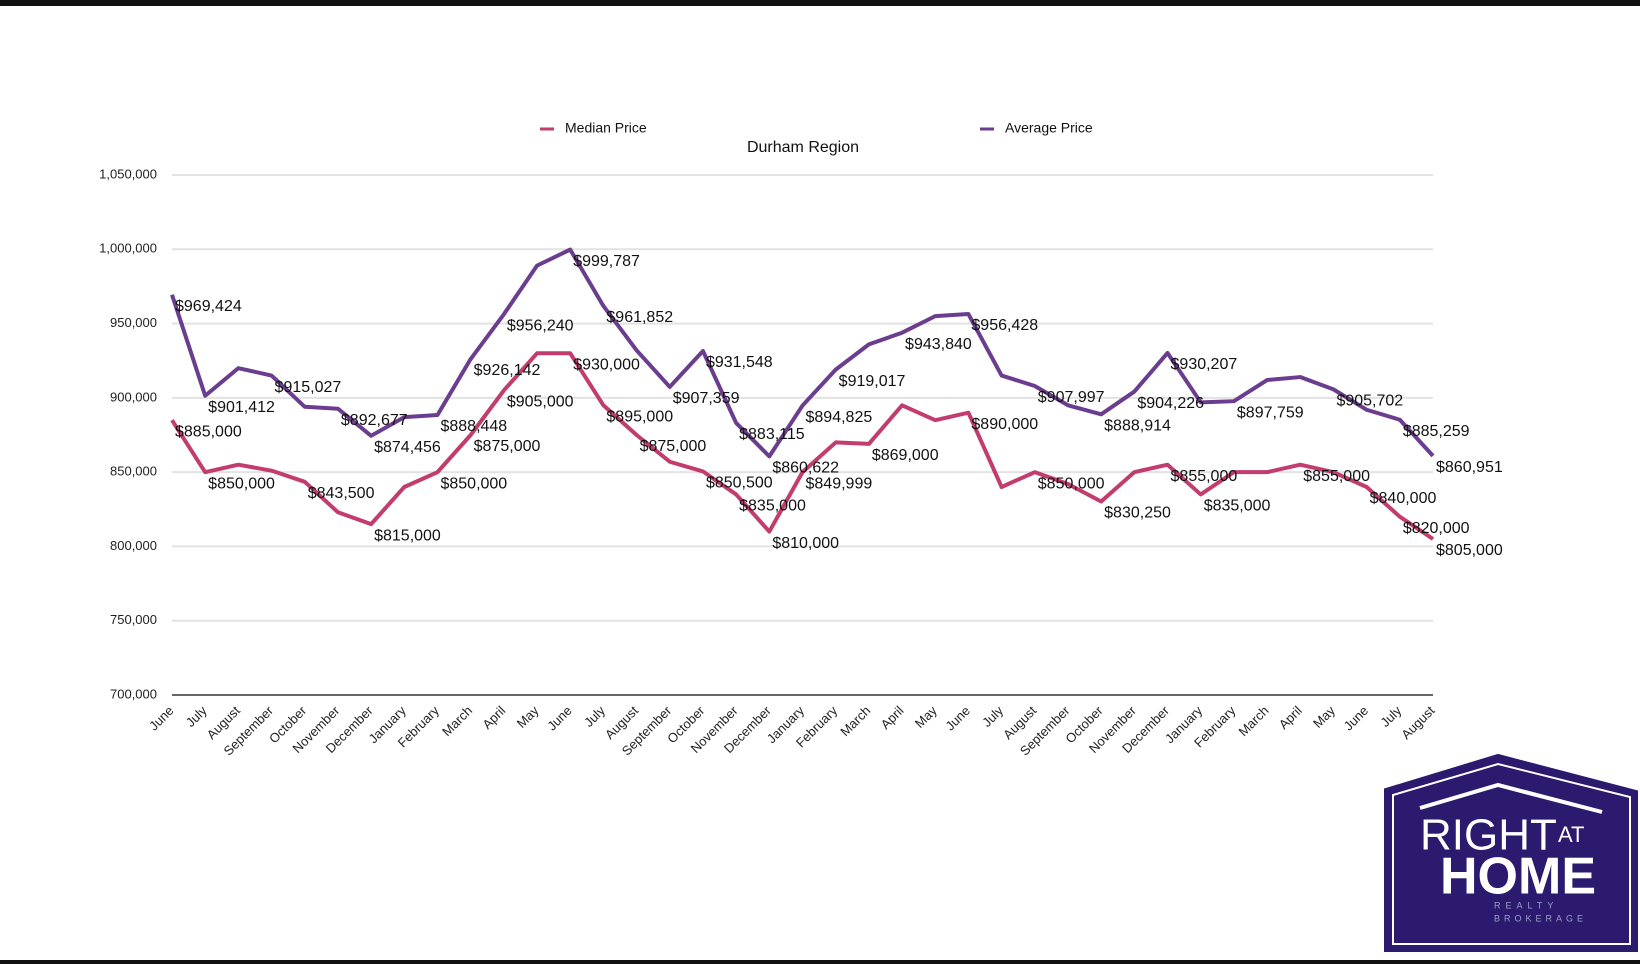  Describe the element at coordinates (1403, 498) in the screenshot. I see `data-label: $840,000` at that location.